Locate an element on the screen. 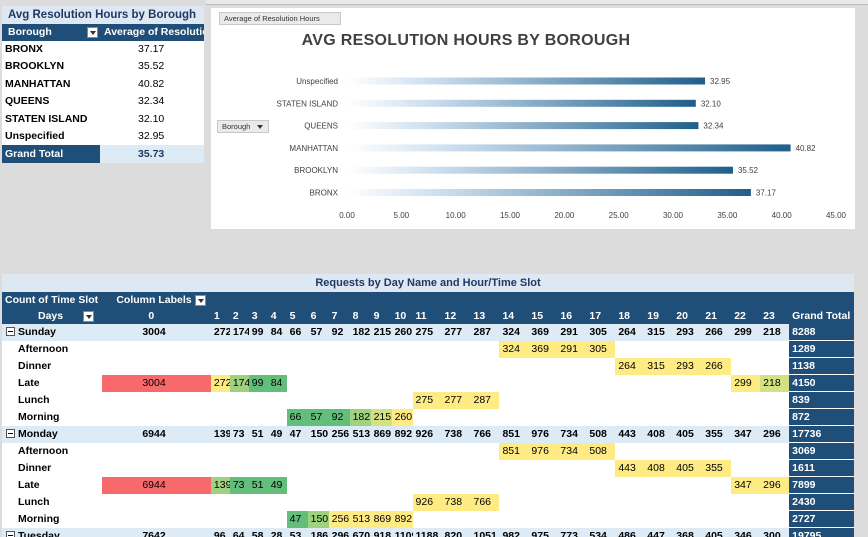 This screenshot has height=537, width=868. heatmap-cell: 670 is located at coordinates (360, 532).